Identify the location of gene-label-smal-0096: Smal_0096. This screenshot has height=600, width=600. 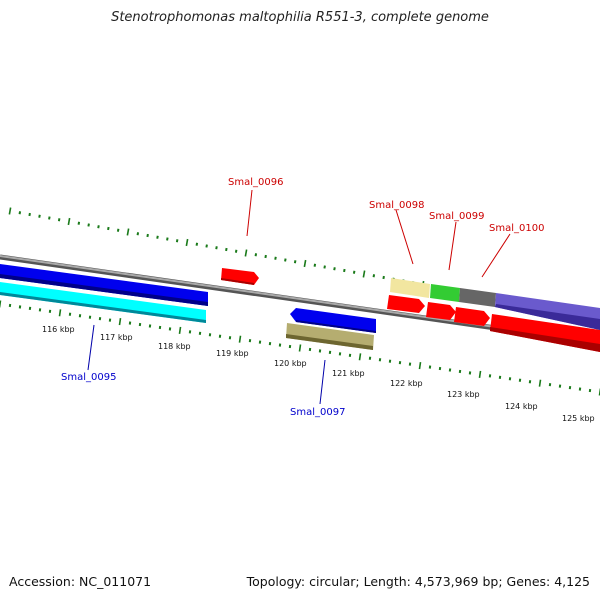
(255, 182).